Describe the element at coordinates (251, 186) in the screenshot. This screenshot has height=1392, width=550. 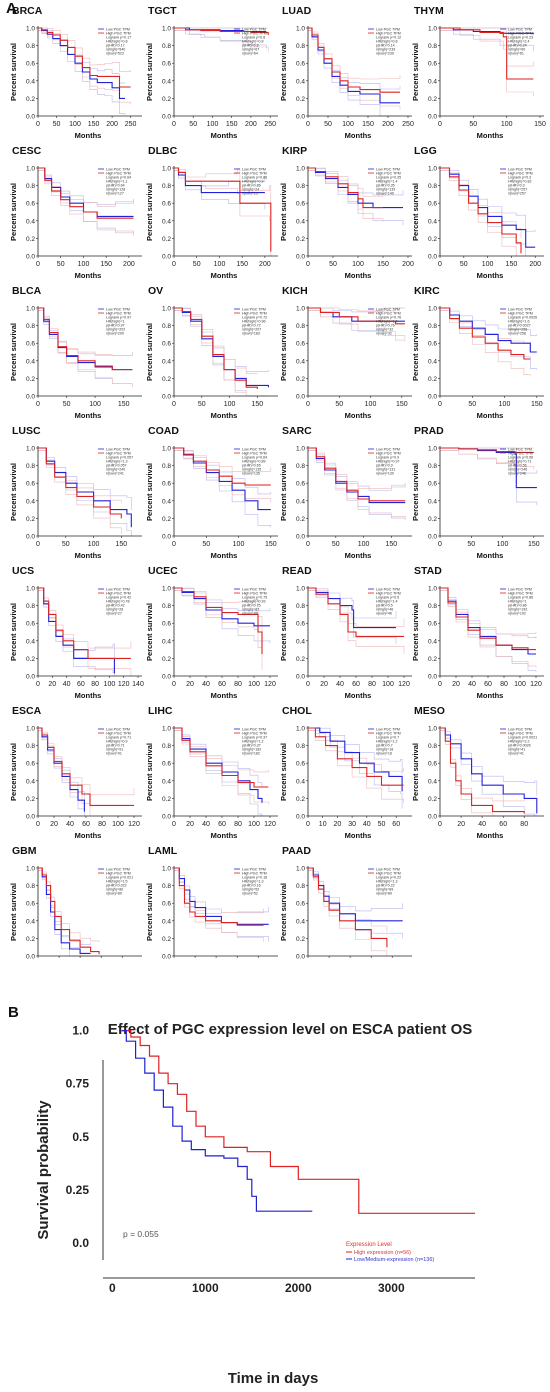
I see `legend-line: p(HR)=0.86` at that location.